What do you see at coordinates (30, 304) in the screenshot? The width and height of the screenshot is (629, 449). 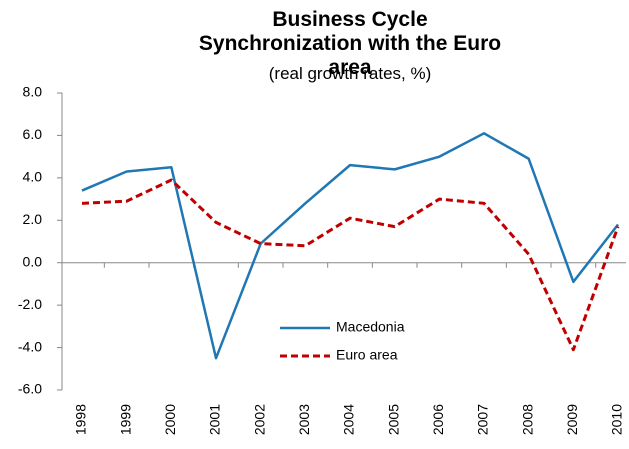 I see `y-tick-label: -2.0` at bounding box center [30, 304].